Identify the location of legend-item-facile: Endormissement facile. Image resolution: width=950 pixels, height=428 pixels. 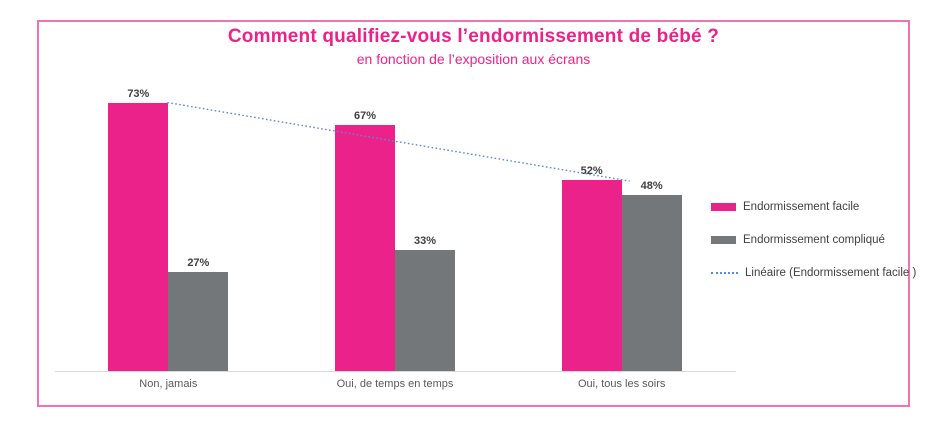
(813, 207).